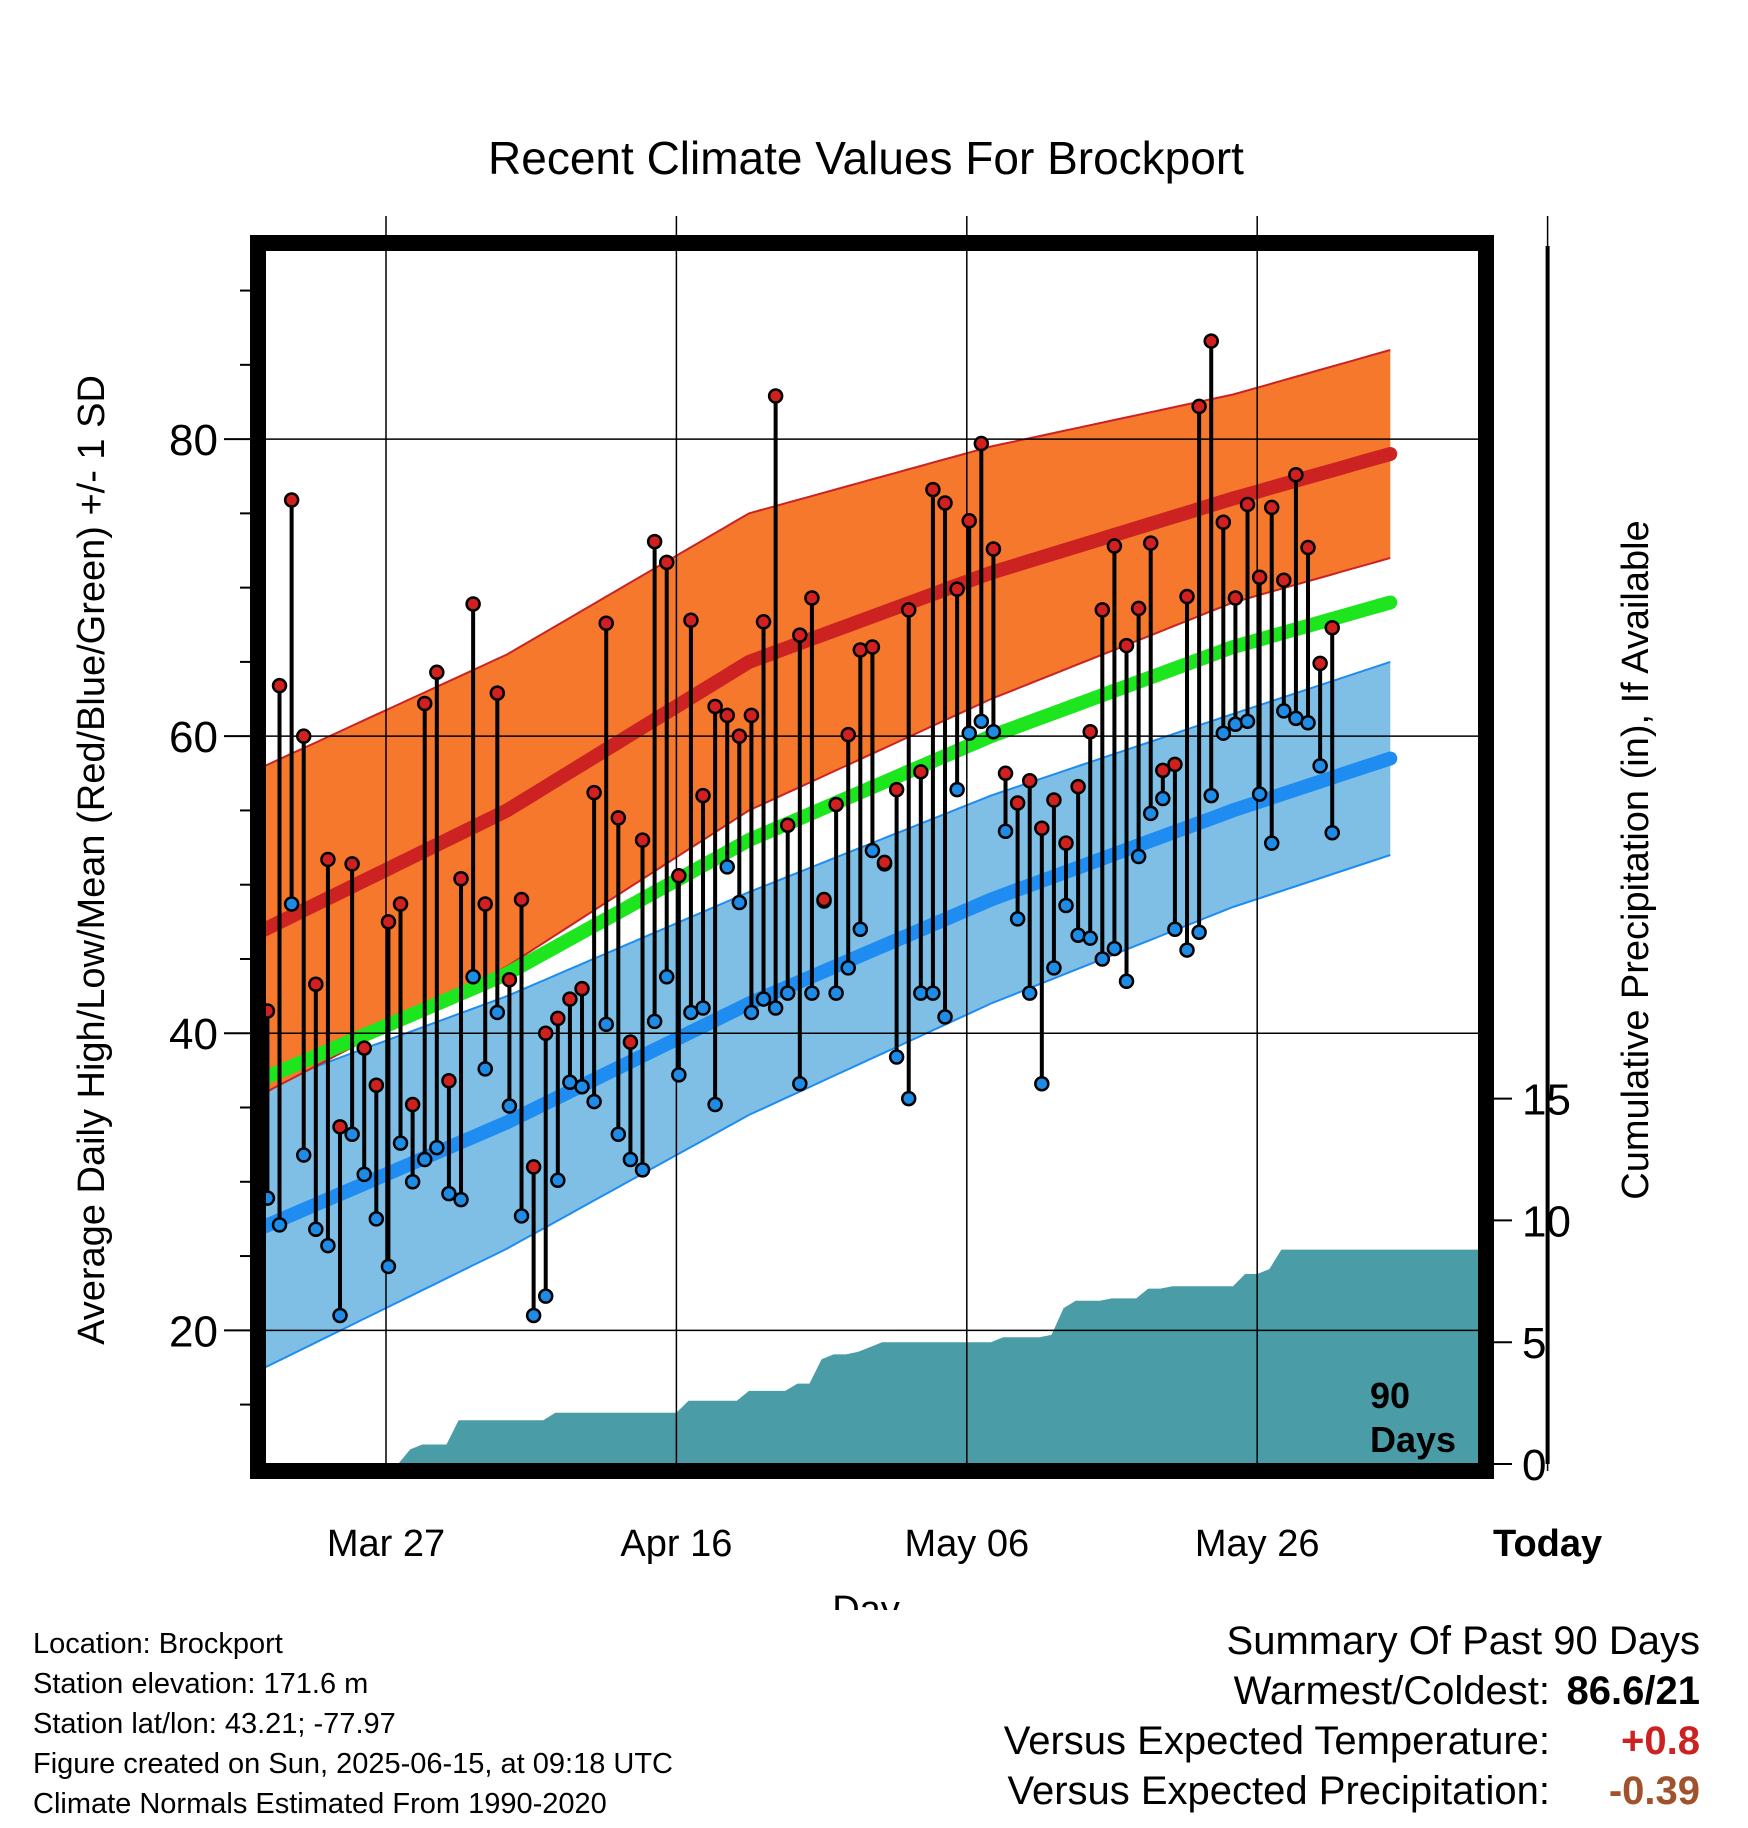 The image size is (1748, 1828). I want to click on warmest-label: Warmest/Coldest:, so click(1391, 1691).